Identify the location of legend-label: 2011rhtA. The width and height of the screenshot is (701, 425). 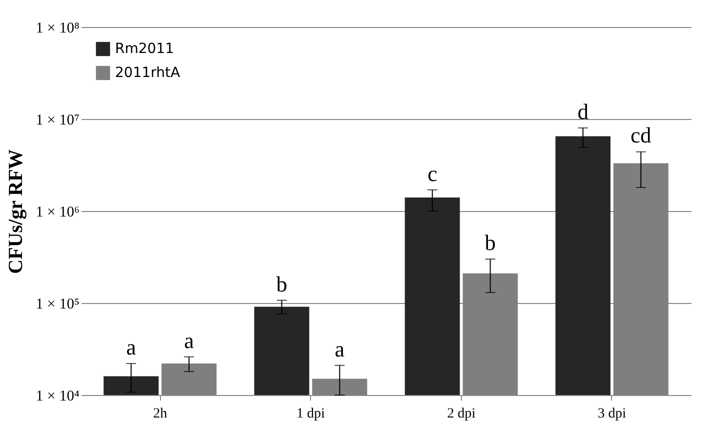
(147, 73).